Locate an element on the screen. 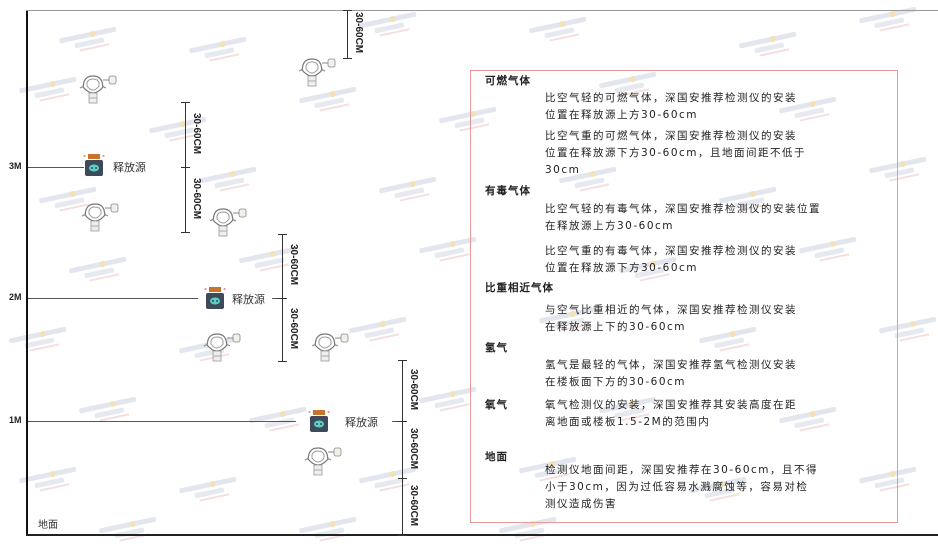 Image resolution: width=938 pixels, height=552 pixels. level-1m-label: 1M is located at coordinates (15, 420).